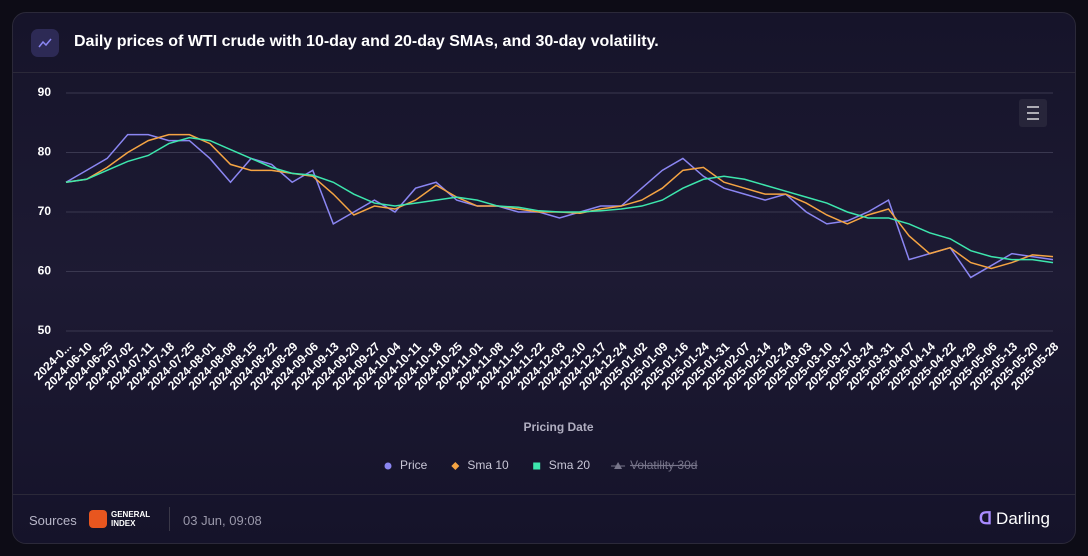 The width and height of the screenshot is (1088, 556). Describe the element at coordinates (45, 330) in the screenshot. I see `y-tick-label: 50` at that location.